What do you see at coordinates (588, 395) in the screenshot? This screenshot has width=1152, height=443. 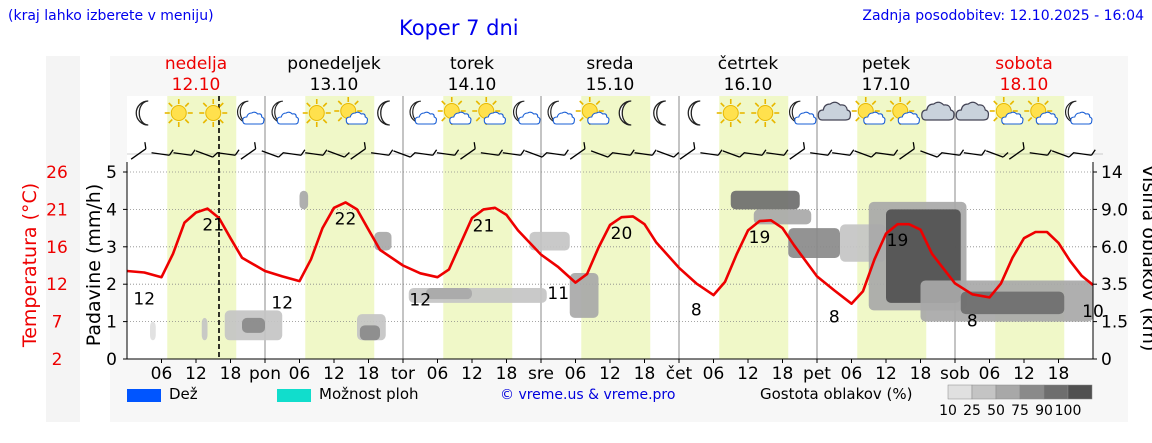 I see `copyright-link: © vreme.us & vreme.pro` at bounding box center [588, 395].